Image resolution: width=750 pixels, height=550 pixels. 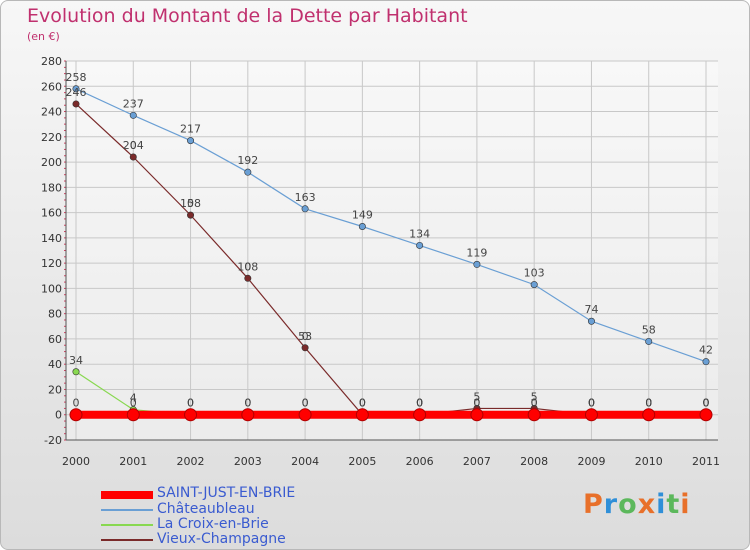 What do you see at coordinates (76, 461) in the screenshot?
I see `x-tick-label: 2000` at bounding box center [76, 461].